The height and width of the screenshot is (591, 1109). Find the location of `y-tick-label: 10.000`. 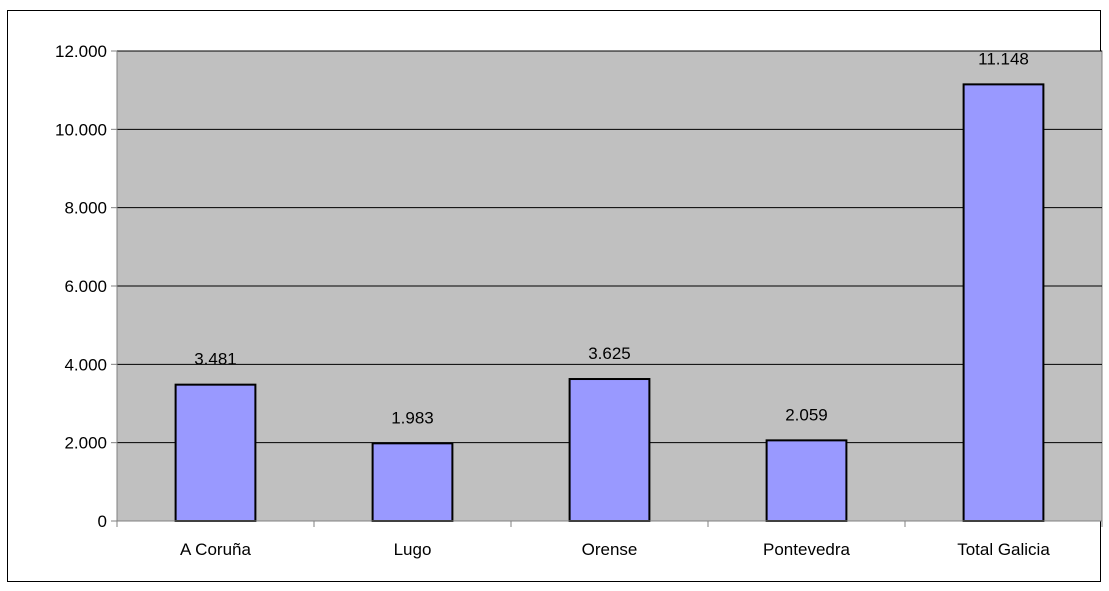

y-tick-label: 10.000 is located at coordinates (81, 129).